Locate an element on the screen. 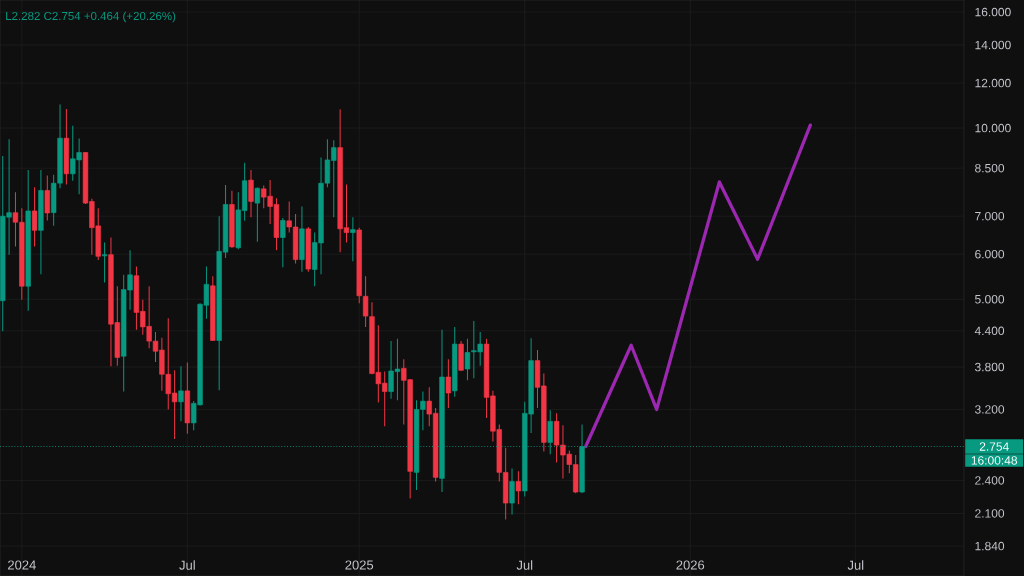  y-tick-label: 2.400 is located at coordinates (990, 480).